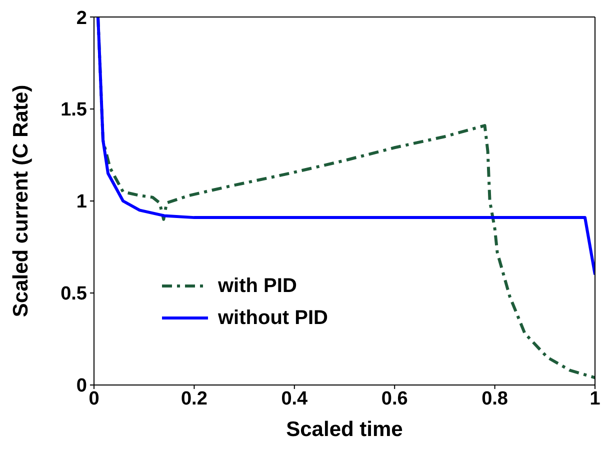 This screenshot has width=602, height=455. Describe the element at coordinates (273, 318) in the screenshot. I see `legend-label: without PID` at that location.